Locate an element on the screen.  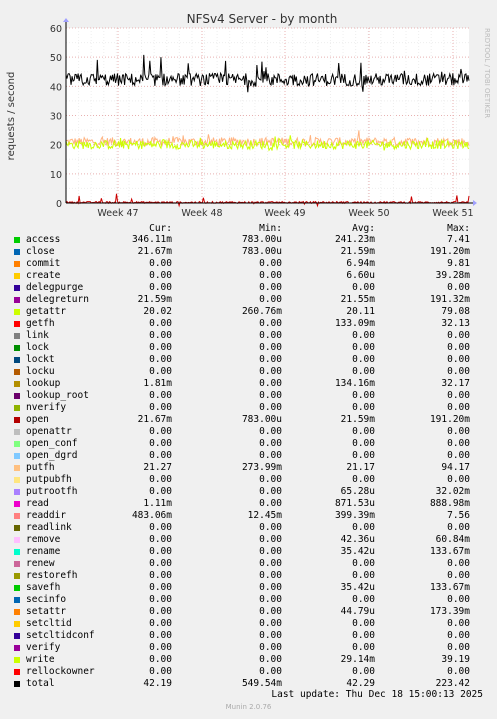
legend-cur: 1.81m is located at coordinates (157, 383).